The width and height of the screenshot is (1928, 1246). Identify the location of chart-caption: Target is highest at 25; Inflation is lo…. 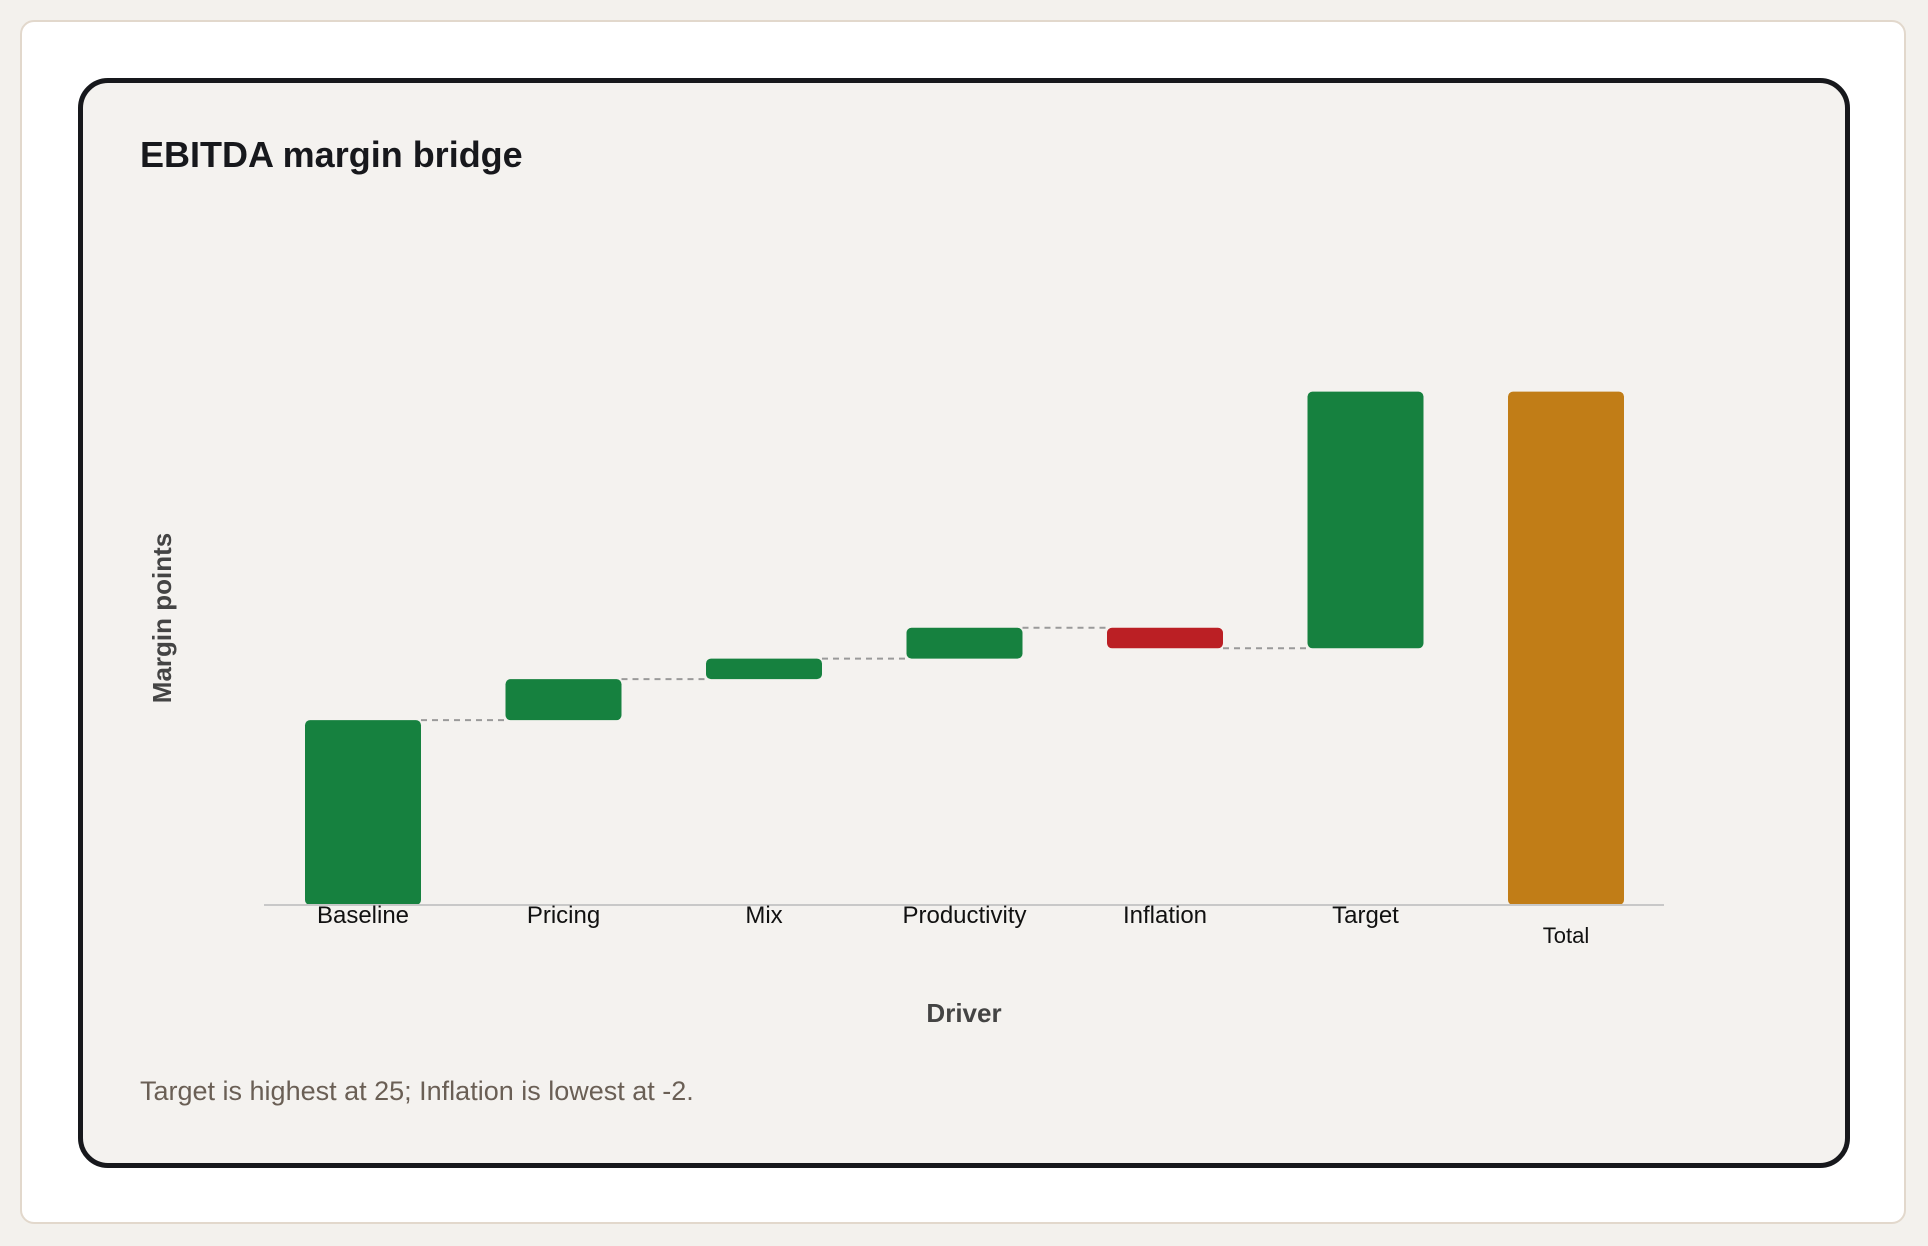
(417, 1091).